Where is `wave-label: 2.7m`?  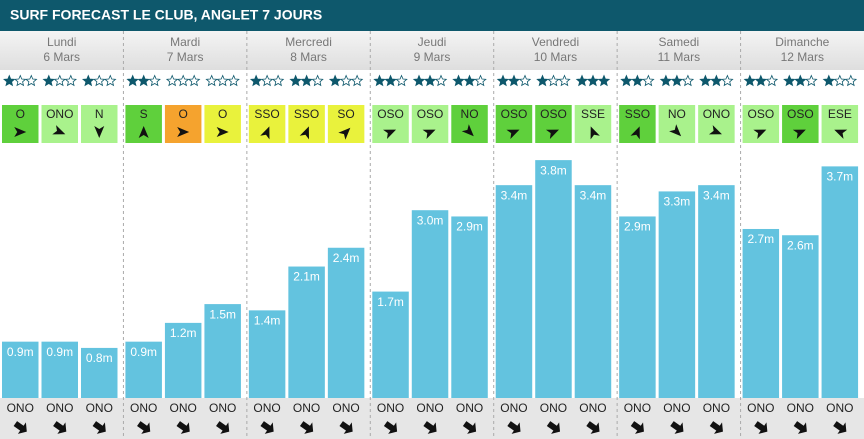
wave-label: 2.7m is located at coordinates (760, 239).